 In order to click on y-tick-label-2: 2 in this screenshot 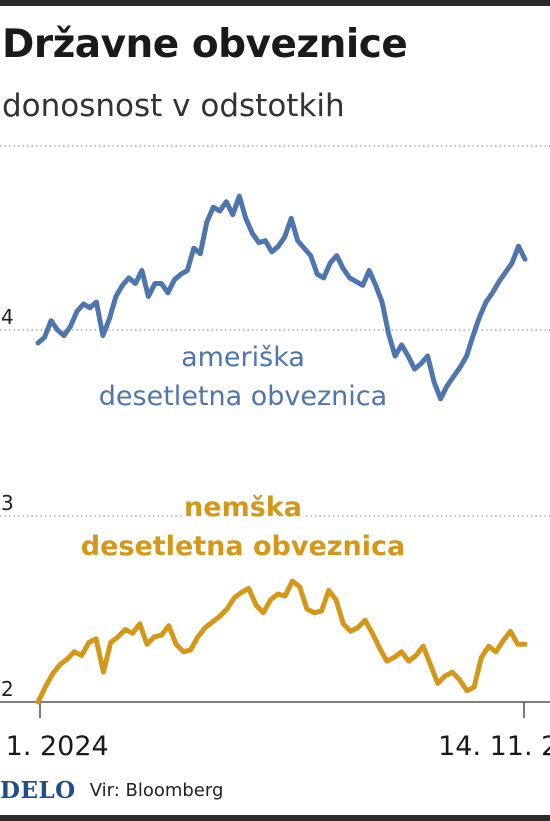, I will do `click(7, 689)`.